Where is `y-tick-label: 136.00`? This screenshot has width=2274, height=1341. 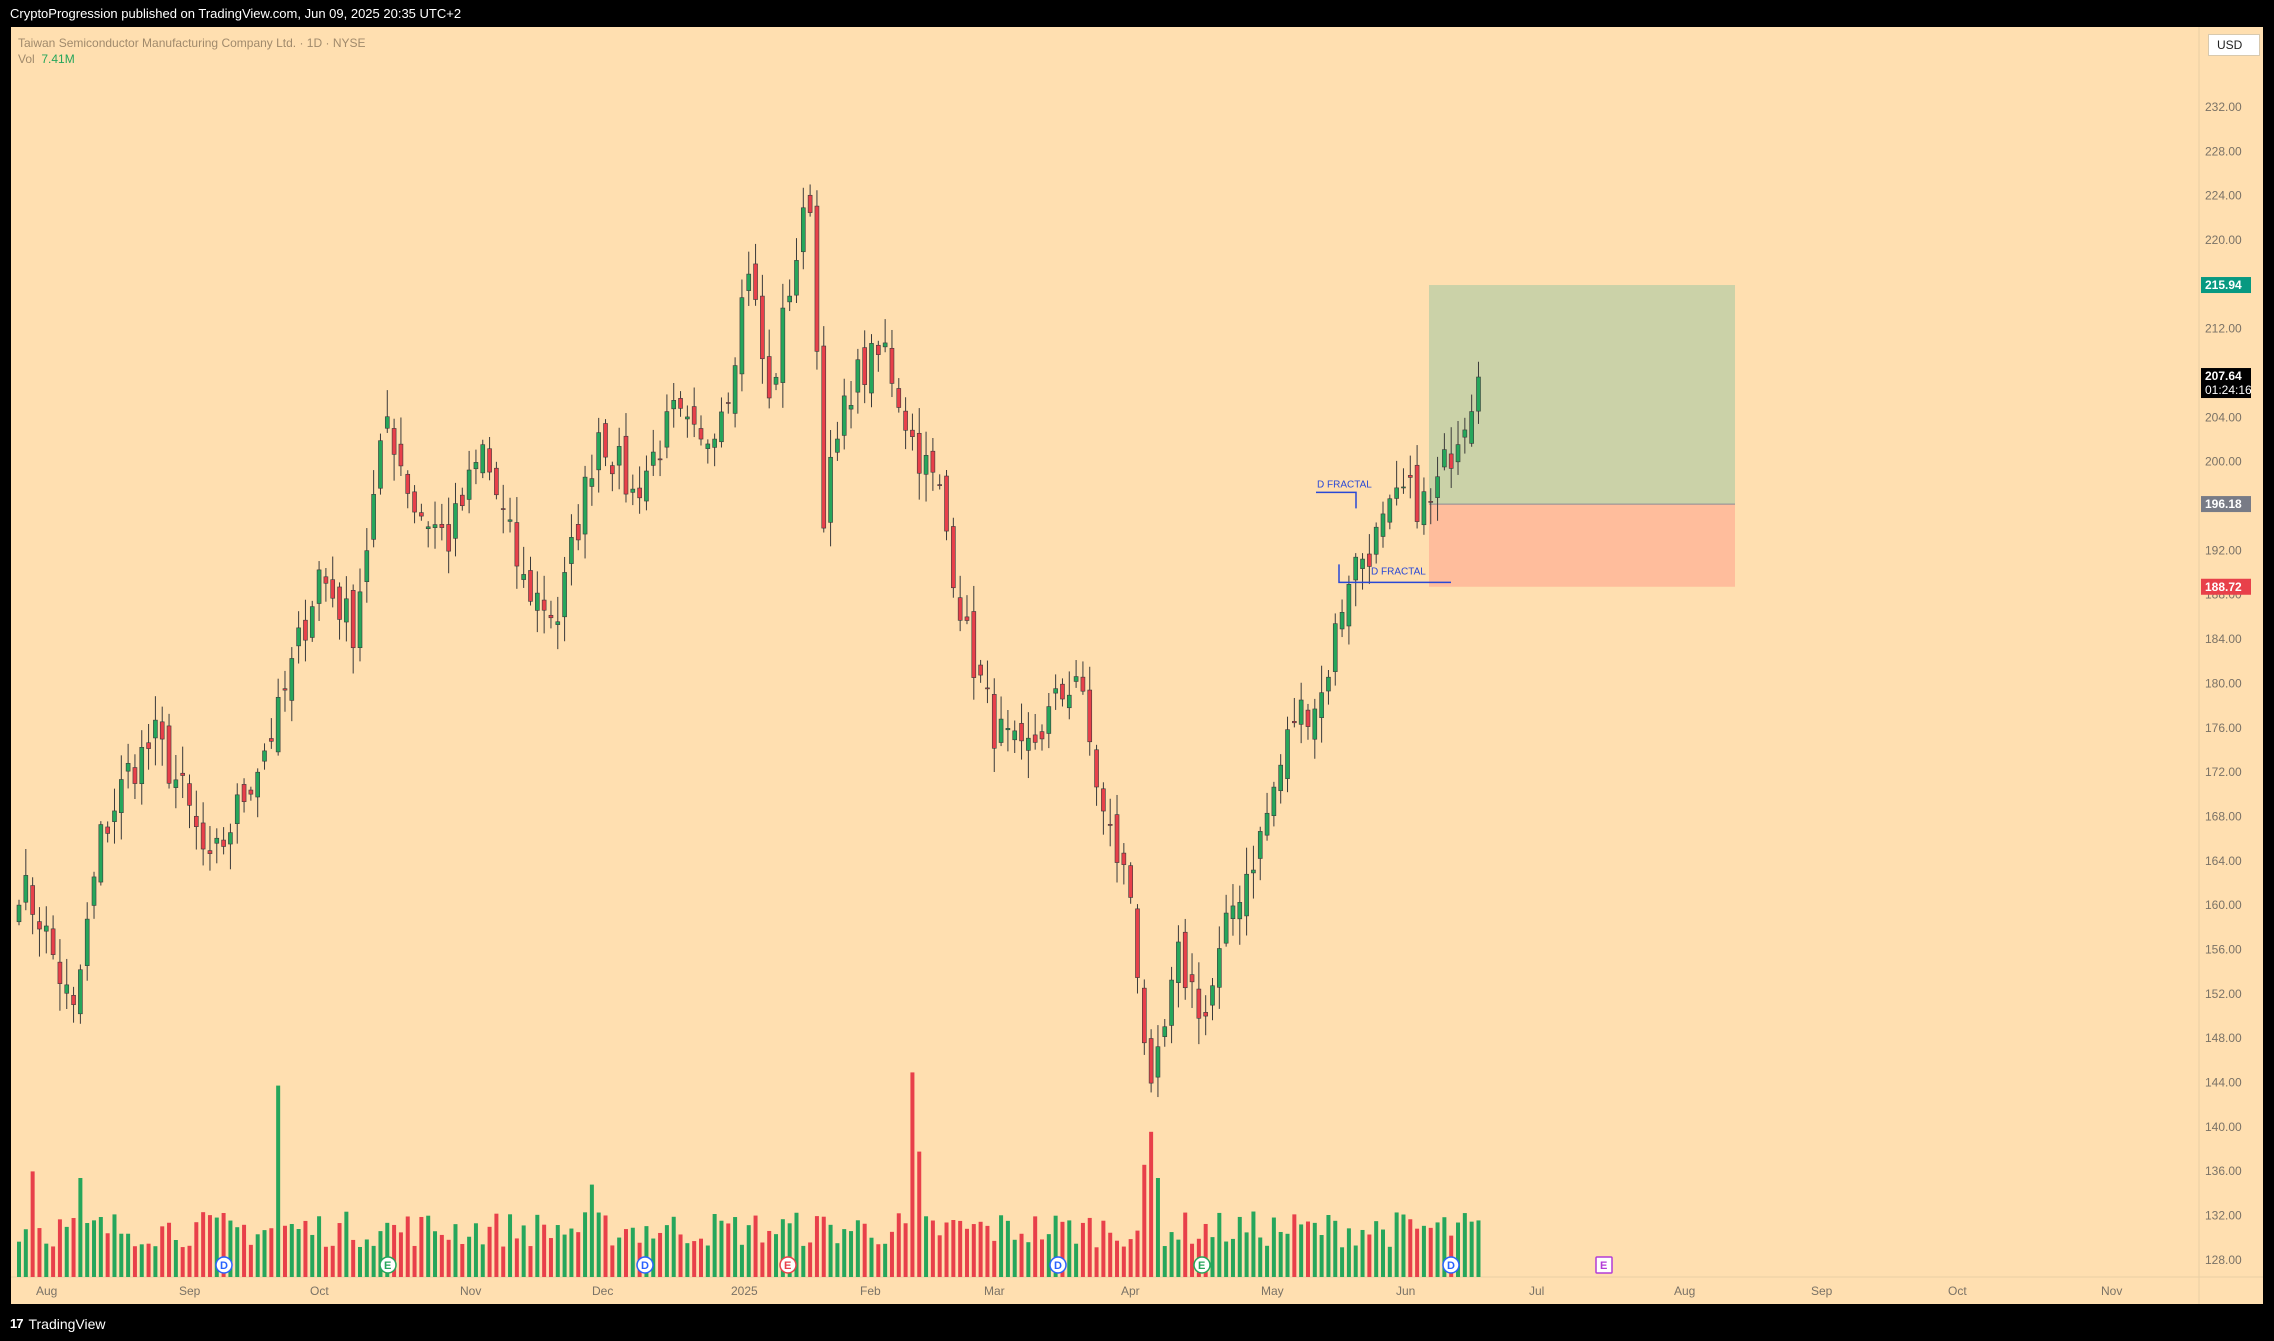 y-tick-label: 136.00 is located at coordinates (2223, 1171).